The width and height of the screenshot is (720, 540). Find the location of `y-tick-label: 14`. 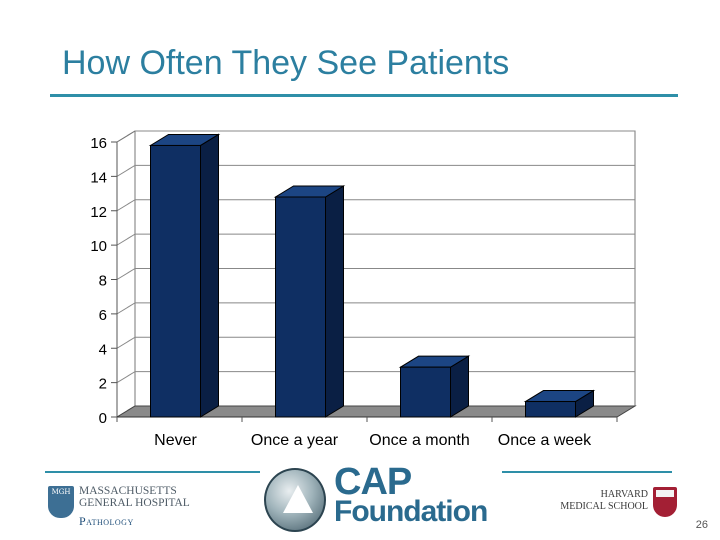

y-tick-label: 14 is located at coordinates (98, 177).